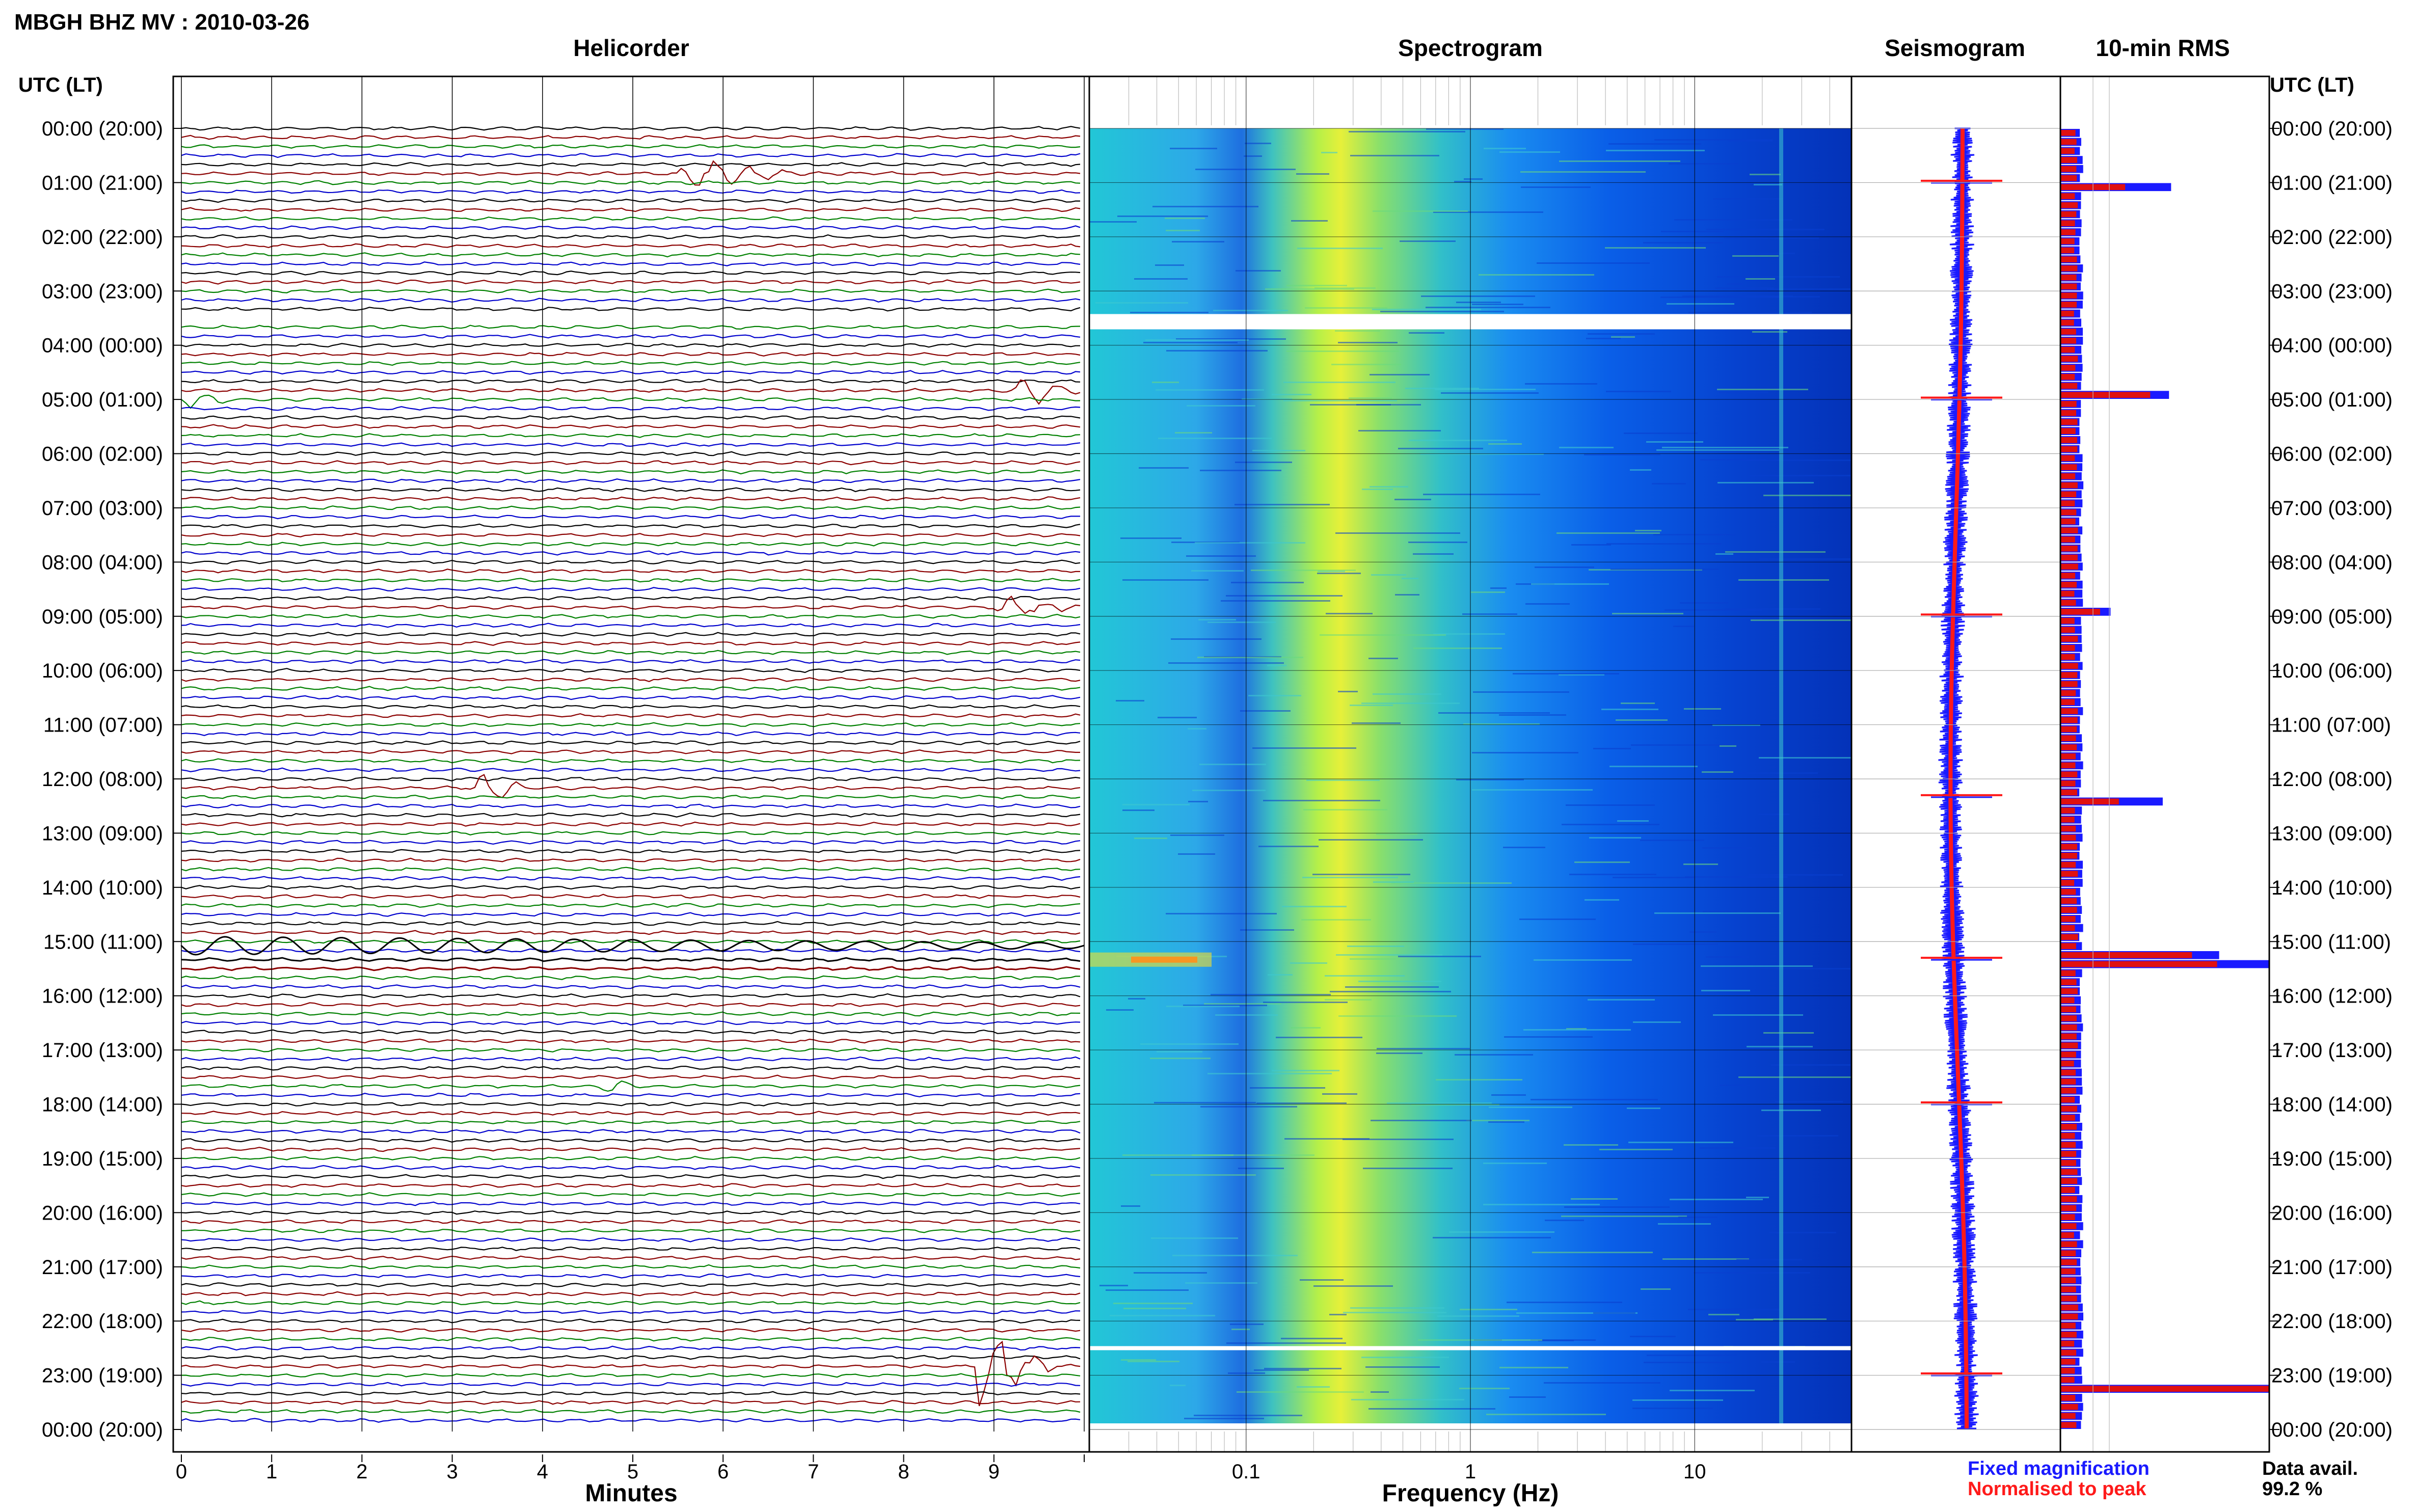 The height and width of the screenshot is (1512, 2415). Describe the element at coordinates (103, 346) in the screenshot. I see `left-time-label: 04:00 (00:00)` at that location.